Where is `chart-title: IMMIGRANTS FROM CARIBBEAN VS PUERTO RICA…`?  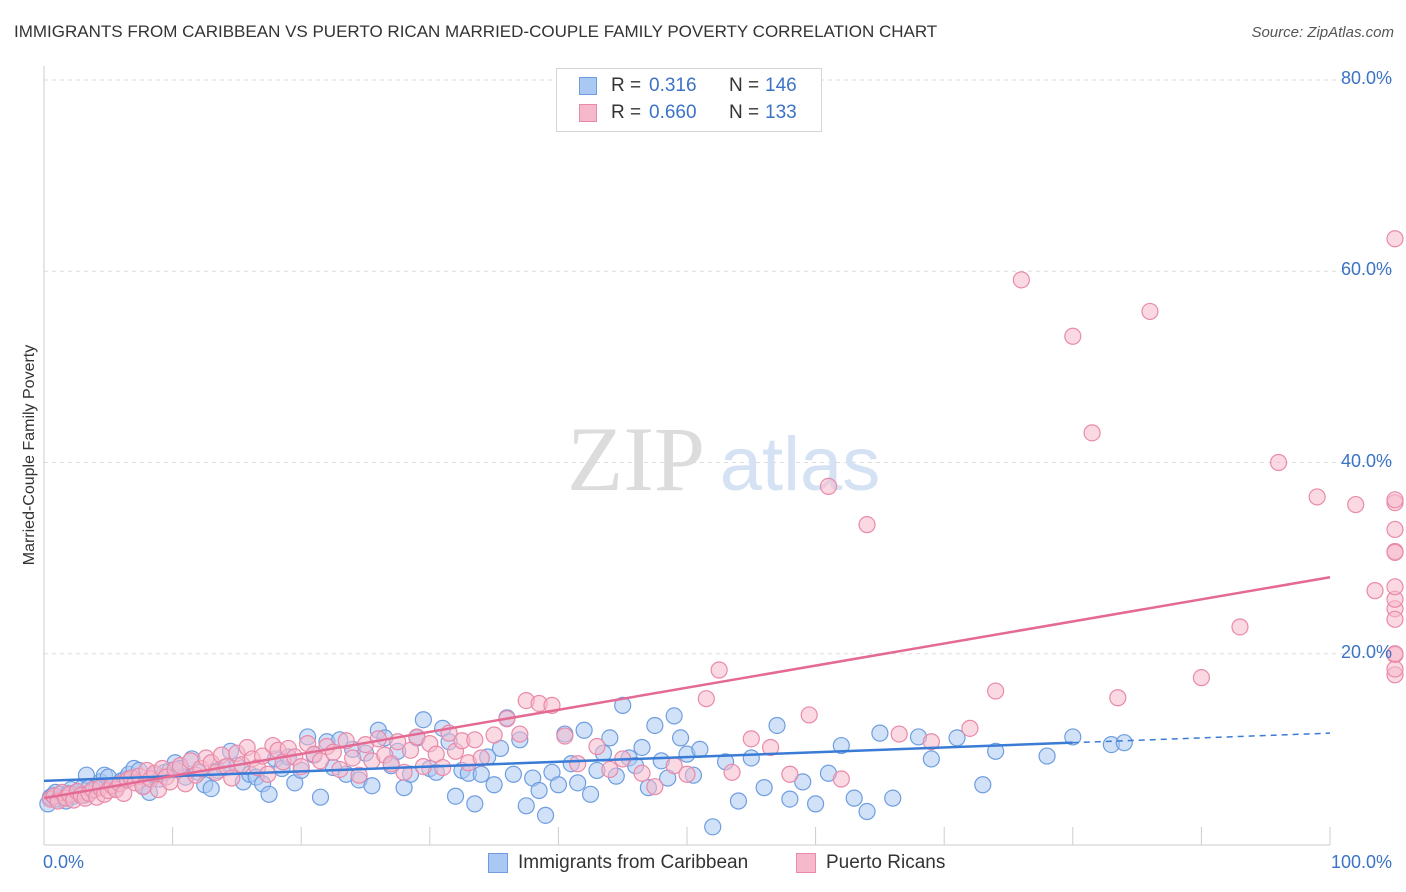 chart-title: IMMIGRANTS FROM CARIBBEAN VS PUERTO RICA… is located at coordinates (476, 31).